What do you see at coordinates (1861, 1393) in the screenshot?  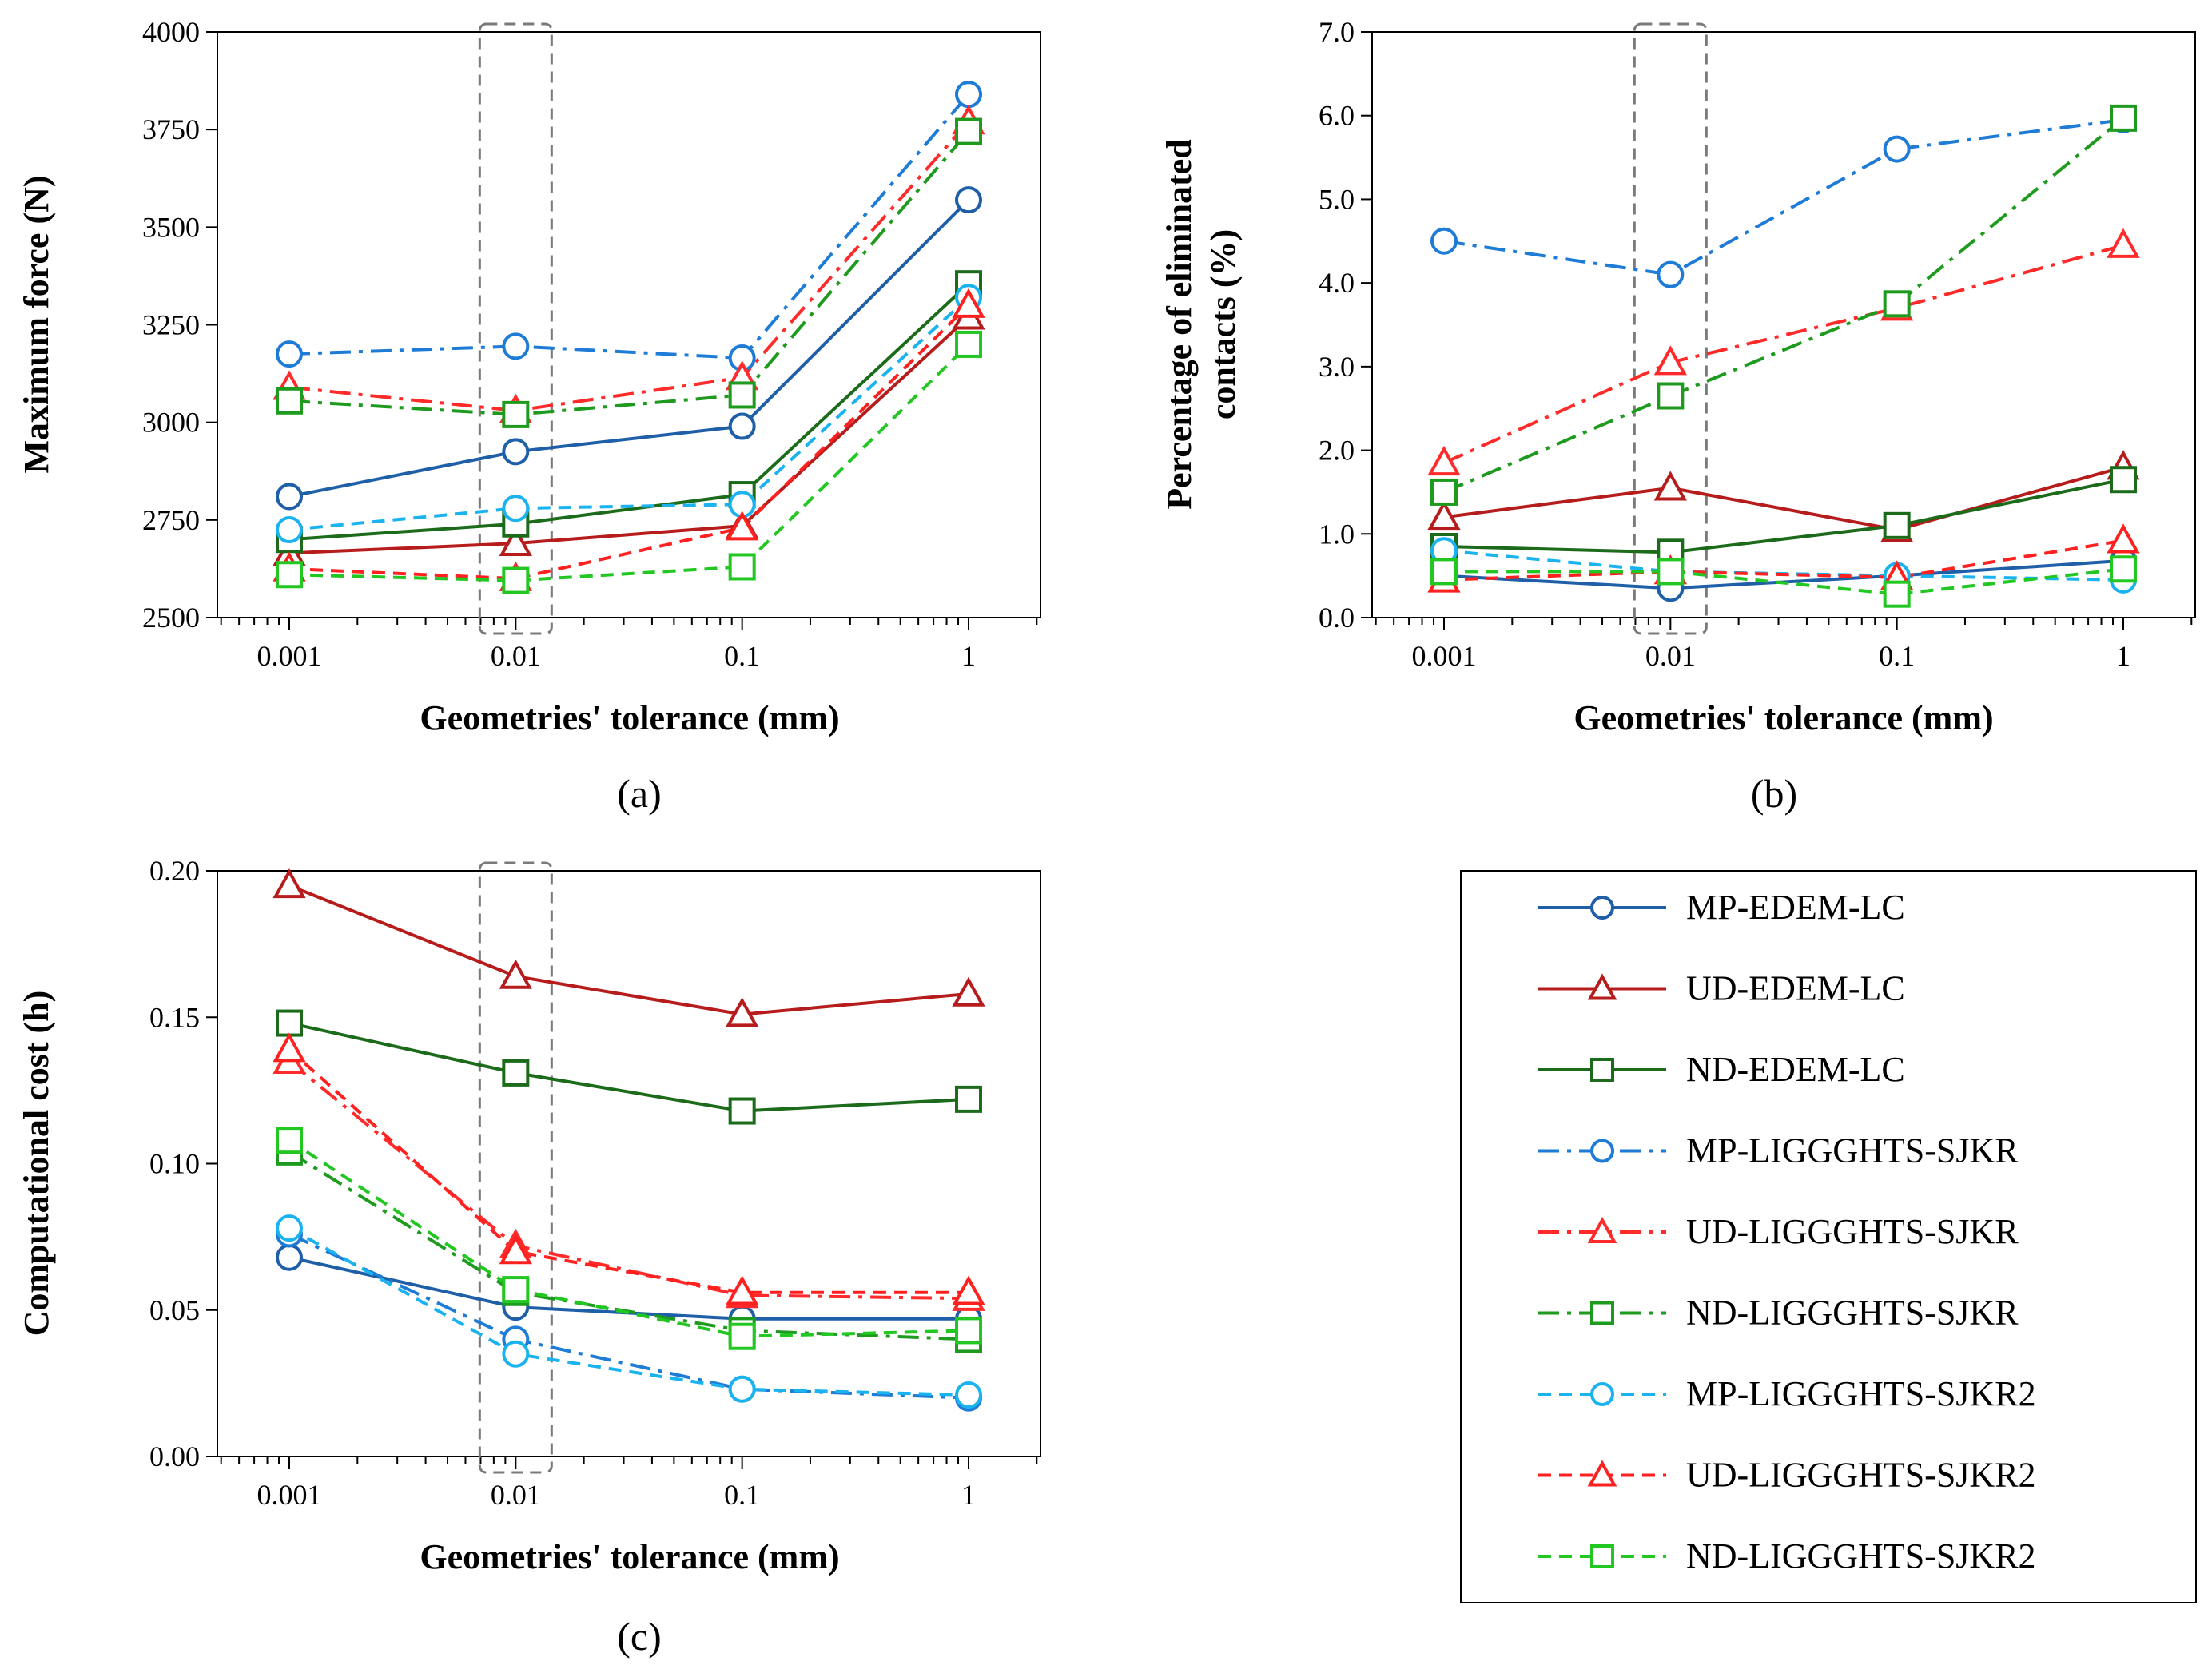 I see `legend-label: MP-LIGGGHTS-SJKR2` at bounding box center [1861, 1393].